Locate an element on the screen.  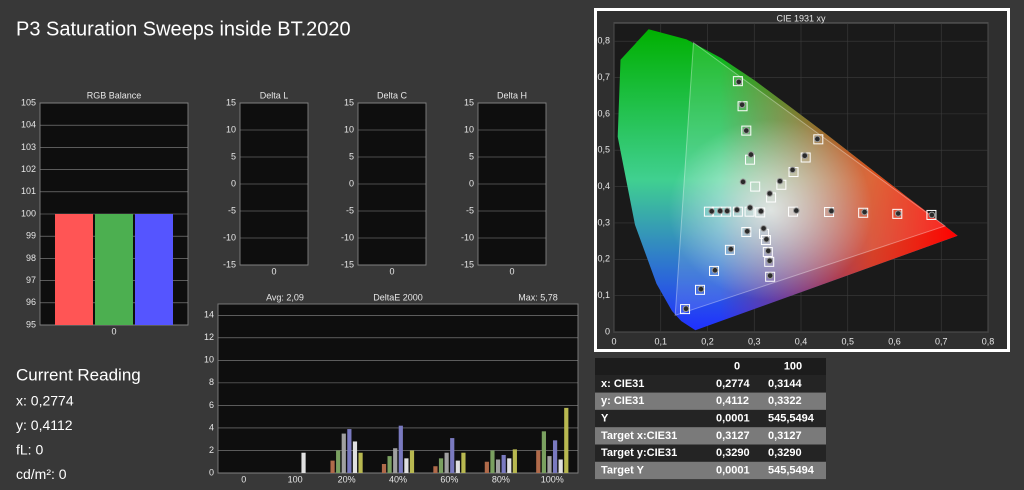
reading-line: fL: 0 is located at coordinates (29, 450).